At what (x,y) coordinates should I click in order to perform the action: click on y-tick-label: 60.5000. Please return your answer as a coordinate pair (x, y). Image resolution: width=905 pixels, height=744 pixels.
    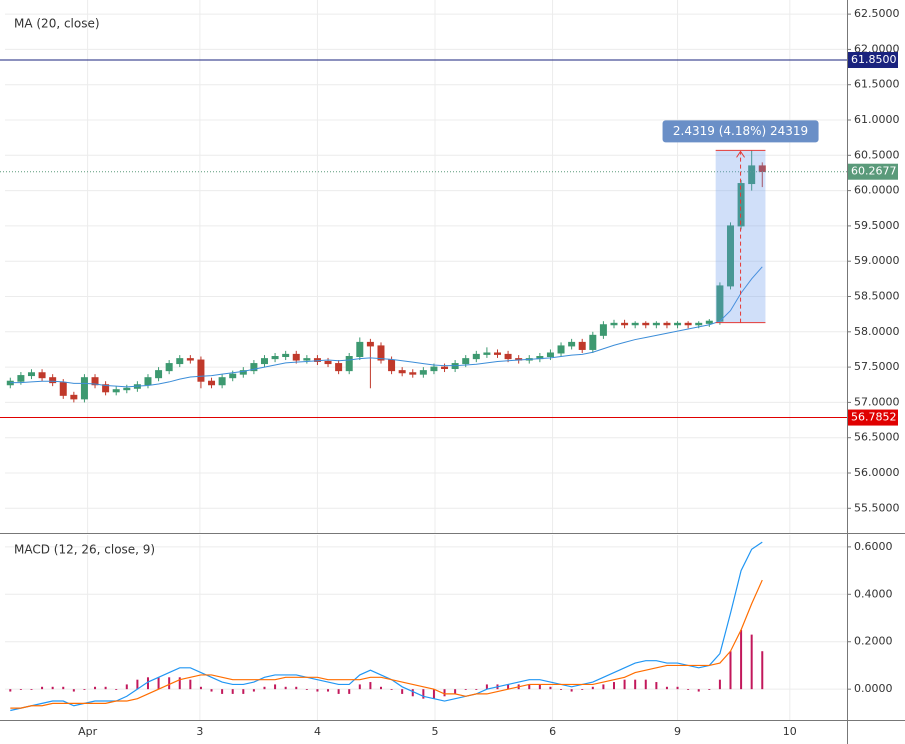
    Looking at the image, I should click on (877, 154).